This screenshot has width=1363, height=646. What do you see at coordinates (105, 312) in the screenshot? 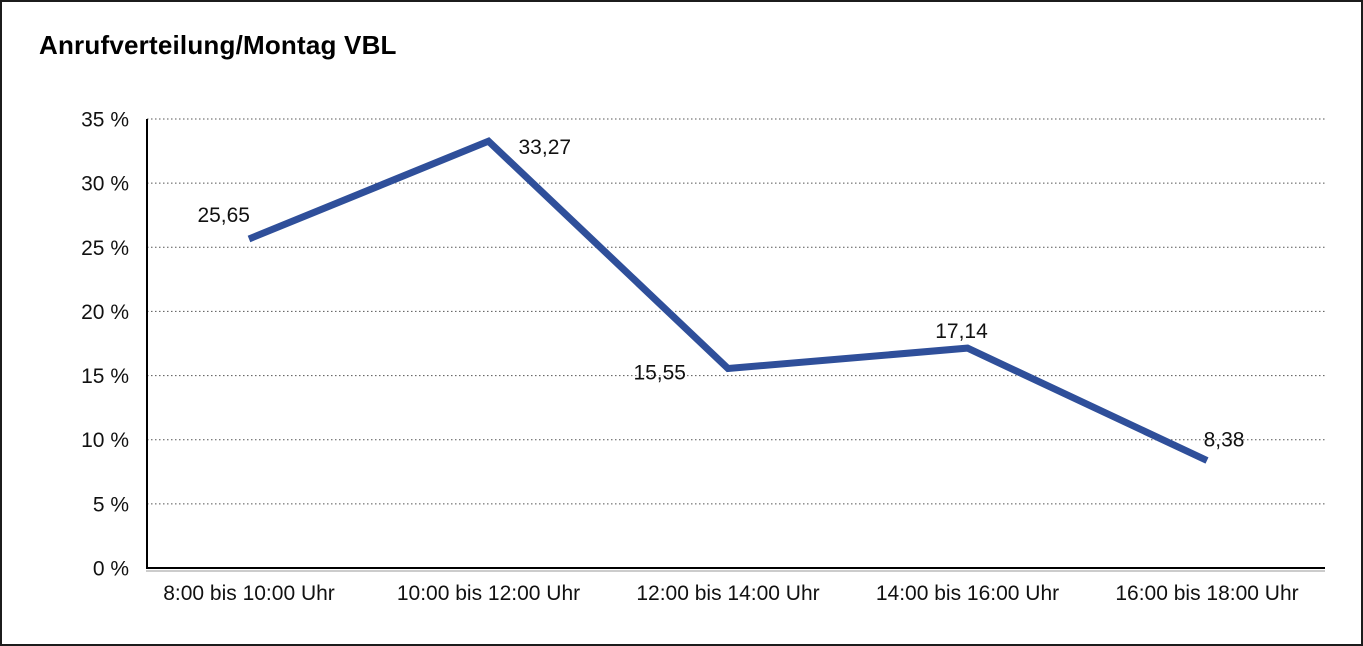
I see `y-tick-label: 20 %` at bounding box center [105, 312].